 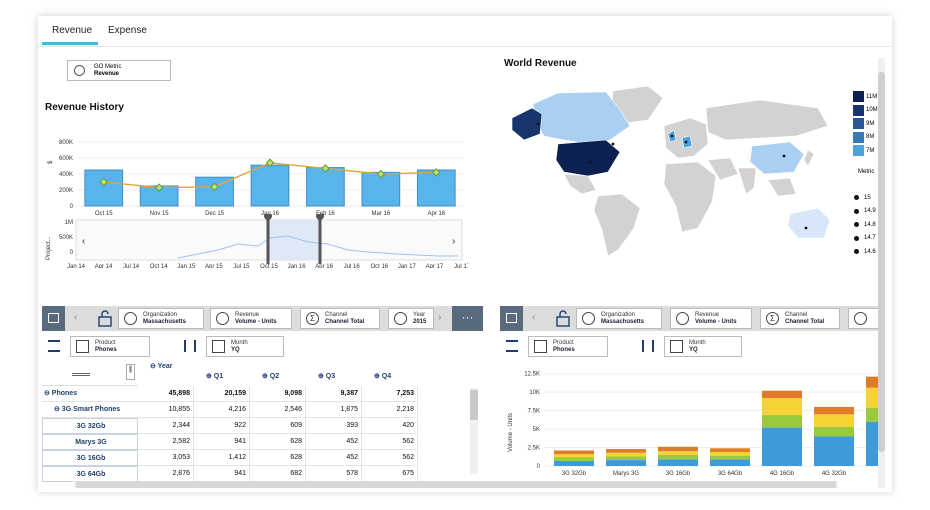 I want to click on table-scrollbar, so click(x=474, y=431).